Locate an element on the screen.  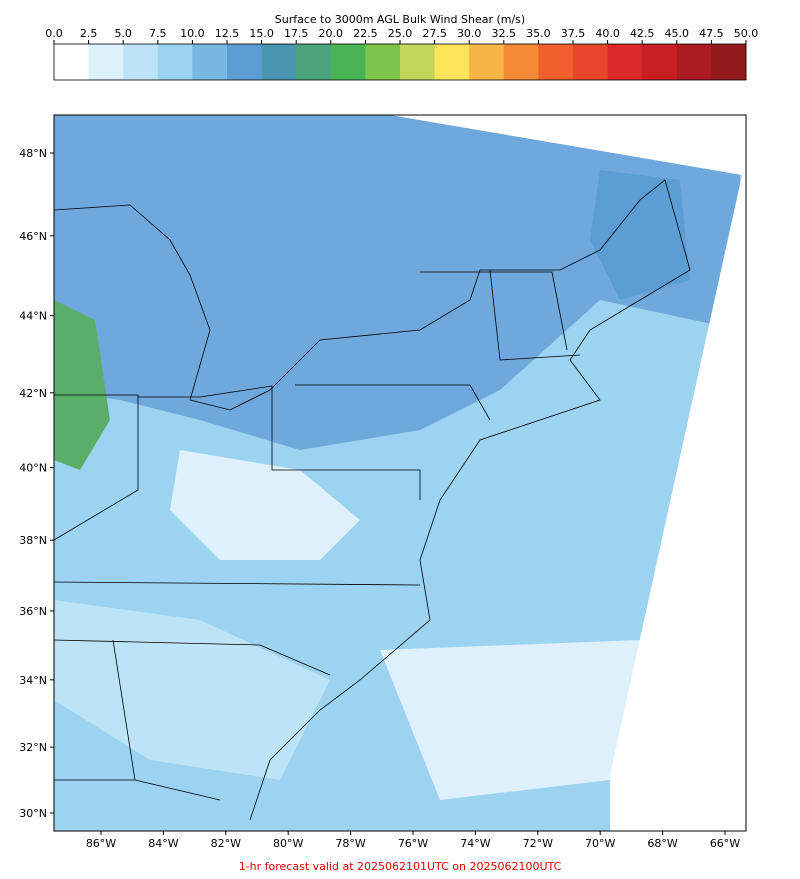
x-tick-label: 86°W is located at coordinates (101, 843).